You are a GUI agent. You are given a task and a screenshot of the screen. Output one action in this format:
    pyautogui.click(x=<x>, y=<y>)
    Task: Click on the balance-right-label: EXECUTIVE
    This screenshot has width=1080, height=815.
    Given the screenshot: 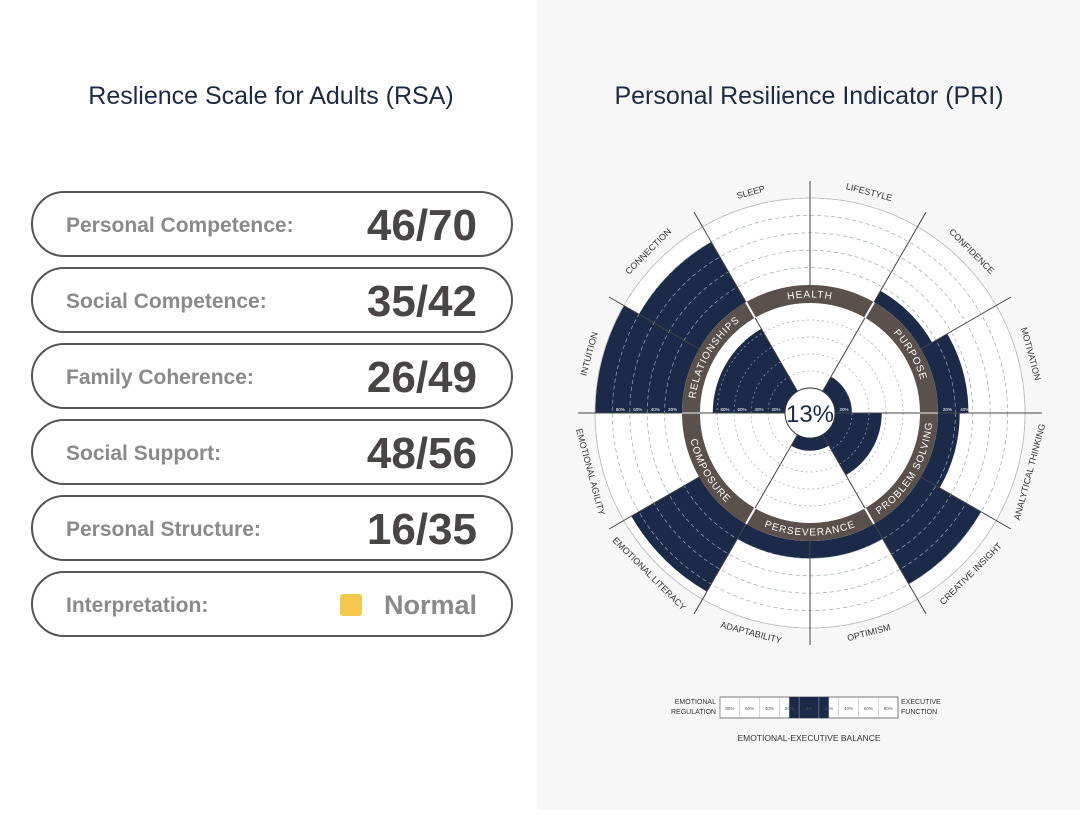 What is the action you would take?
    pyautogui.click(x=921, y=702)
    